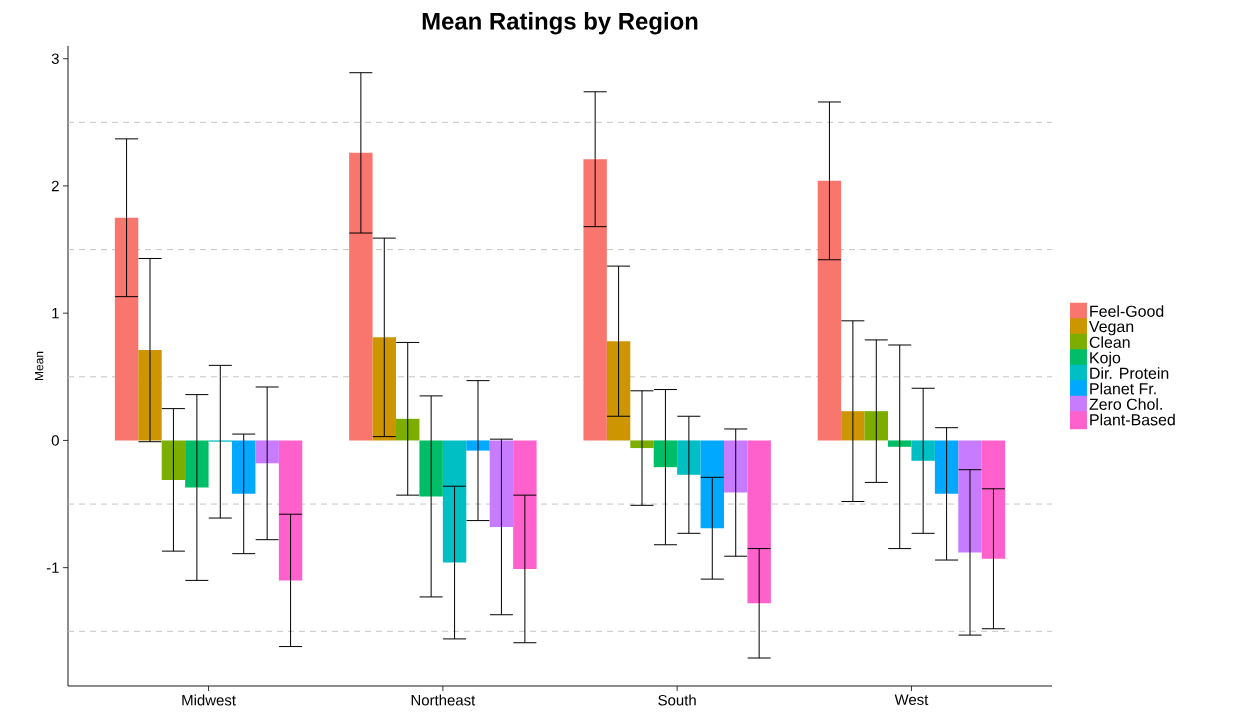 This screenshot has width=1252, height=725. What do you see at coordinates (911, 699) in the screenshot?
I see `x-tick-label: West` at bounding box center [911, 699].